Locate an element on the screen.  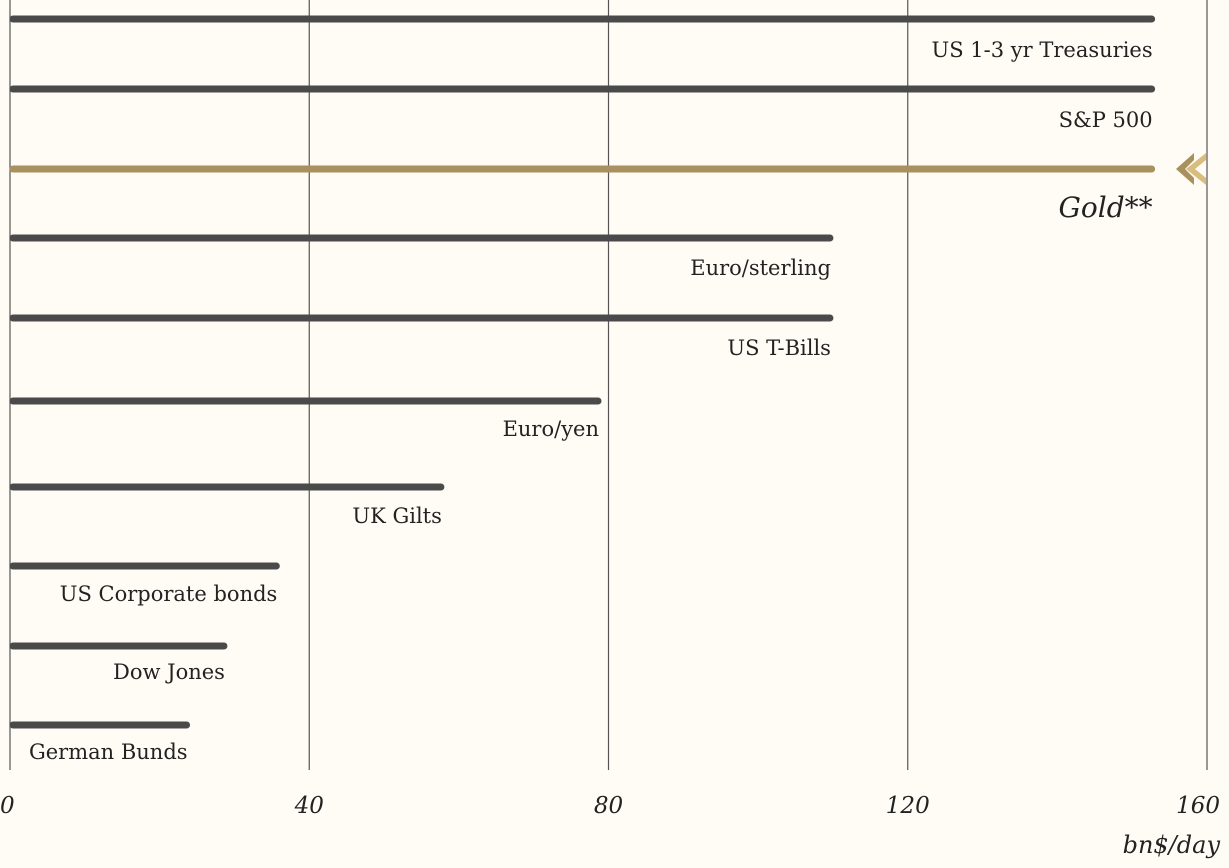
bar-label-euro-yen: Euro/yen is located at coordinates (551, 429).